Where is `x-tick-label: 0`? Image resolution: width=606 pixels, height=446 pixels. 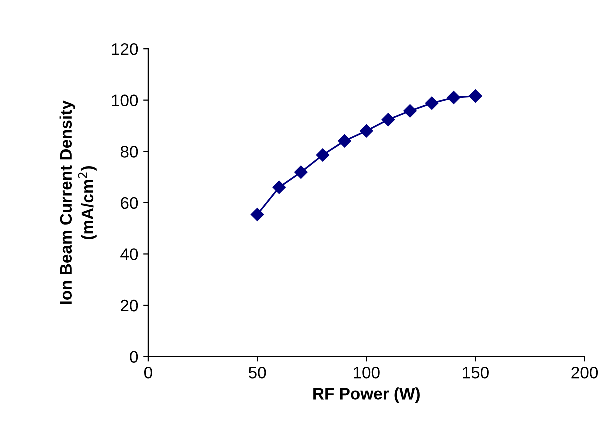 x-tick-label: 0 is located at coordinates (148, 372).